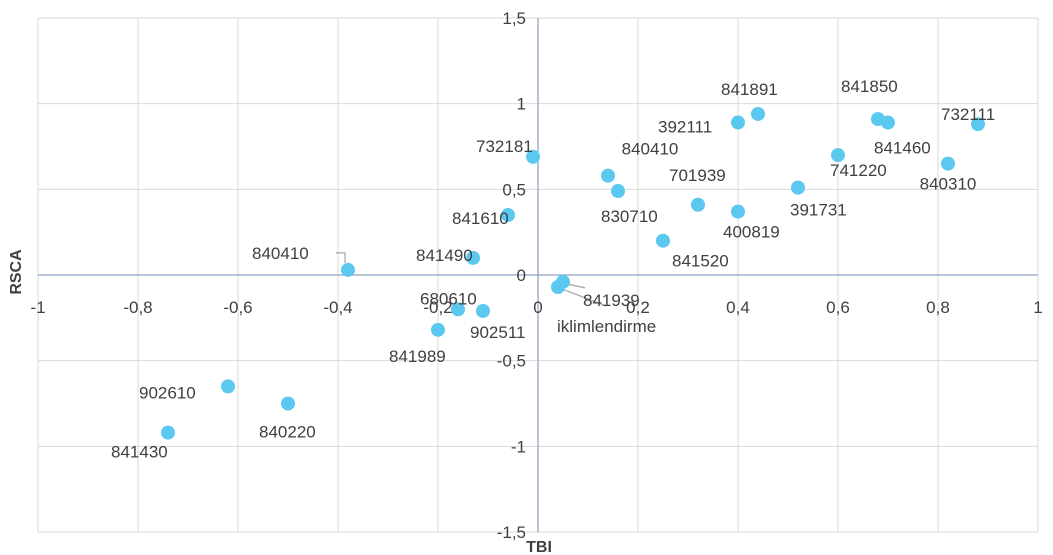  Describe the element at coordinates (700, 261) in the screenshot. I see `data-point-label: 841520` at that location.